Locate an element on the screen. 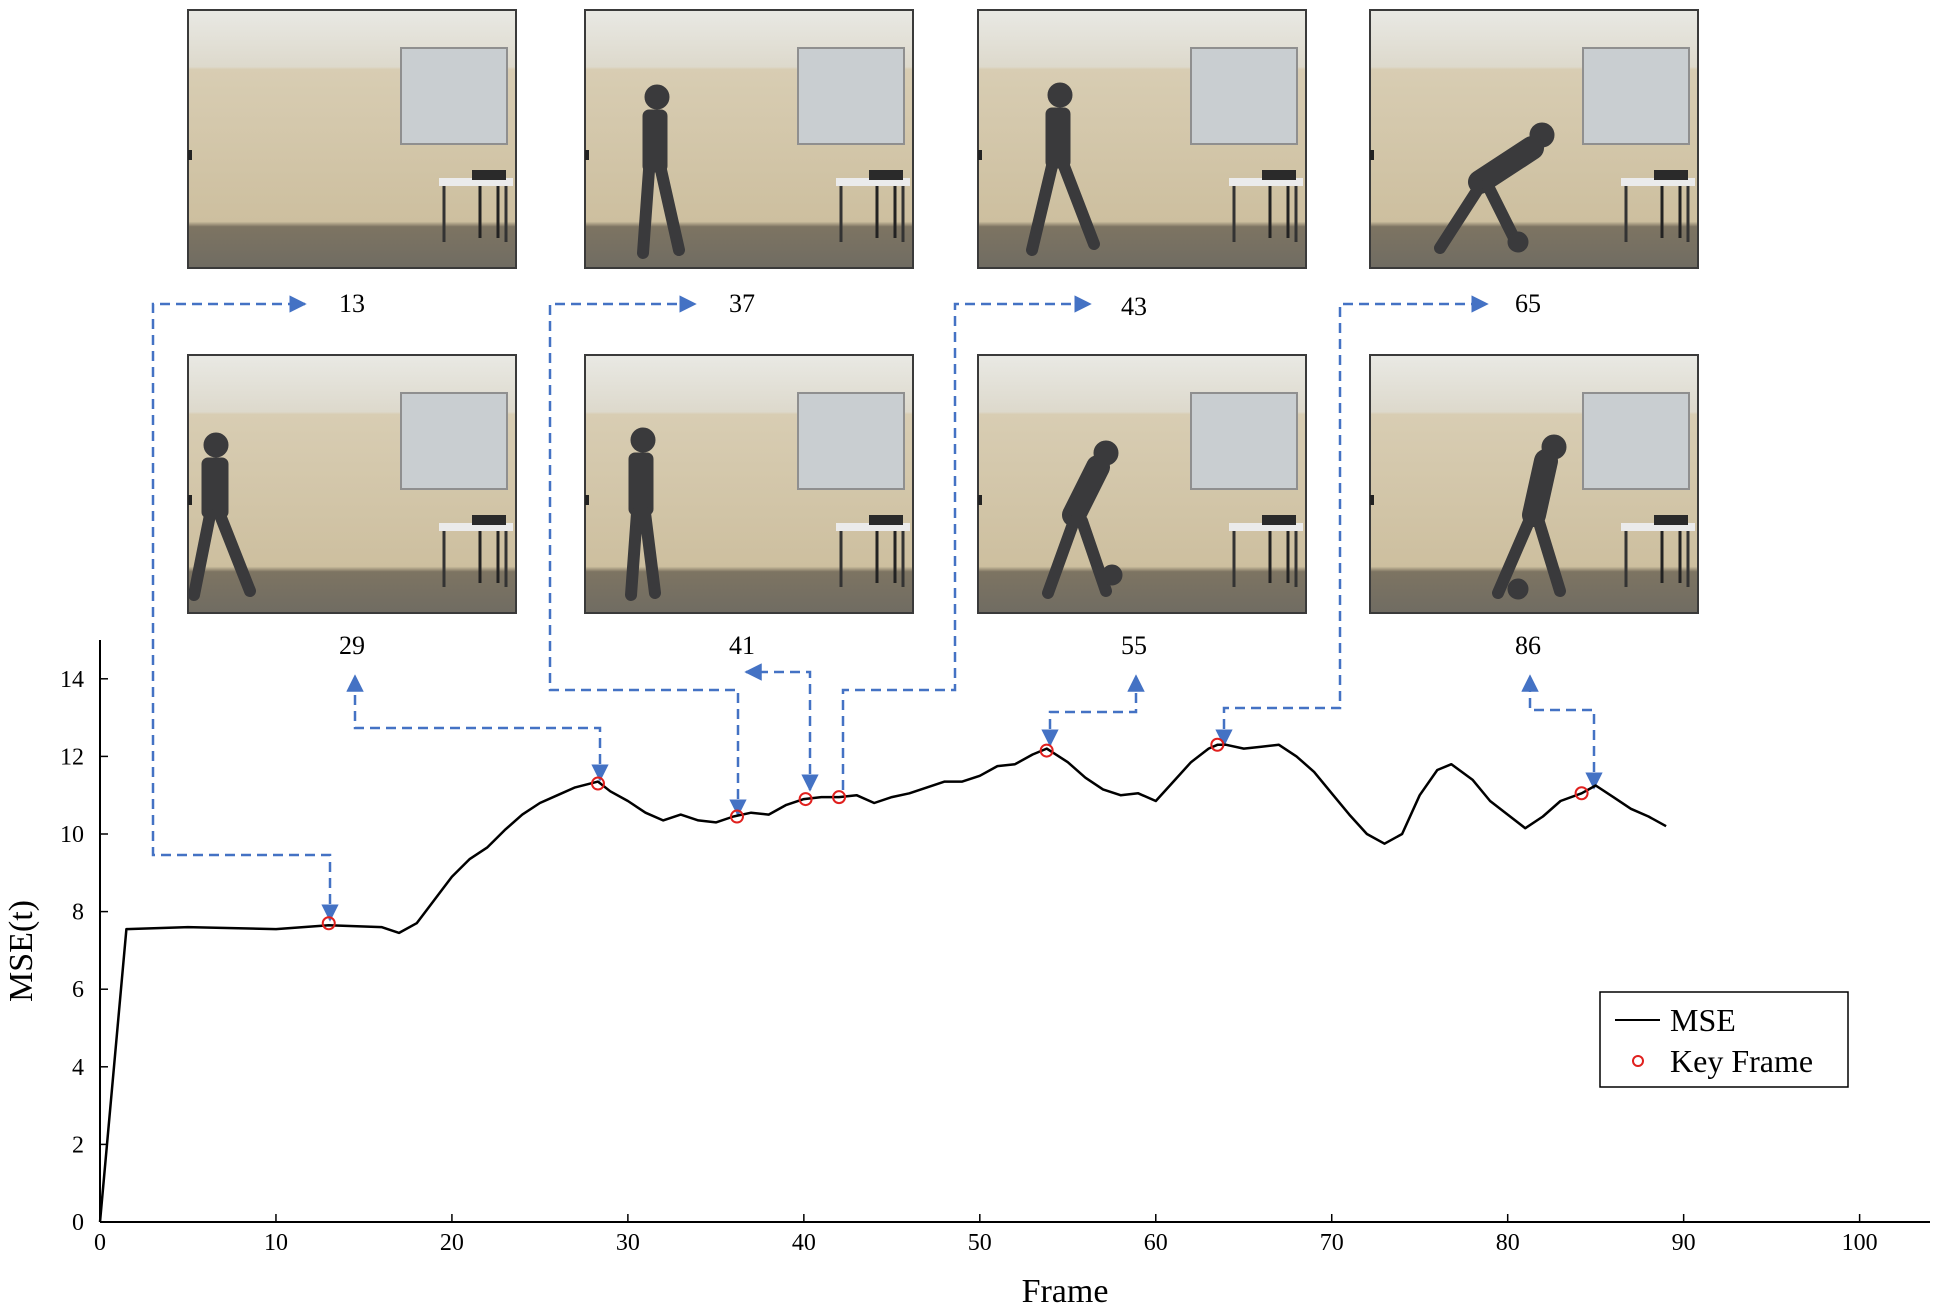 The image size is (1943, 1313). x-tick-label: 20 is located at coordinates (452, 1243).